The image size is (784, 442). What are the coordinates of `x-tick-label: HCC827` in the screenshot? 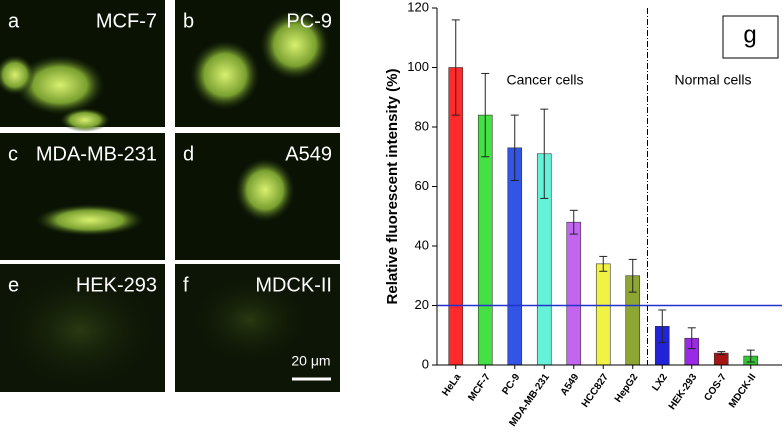 It's located at (595, 391).